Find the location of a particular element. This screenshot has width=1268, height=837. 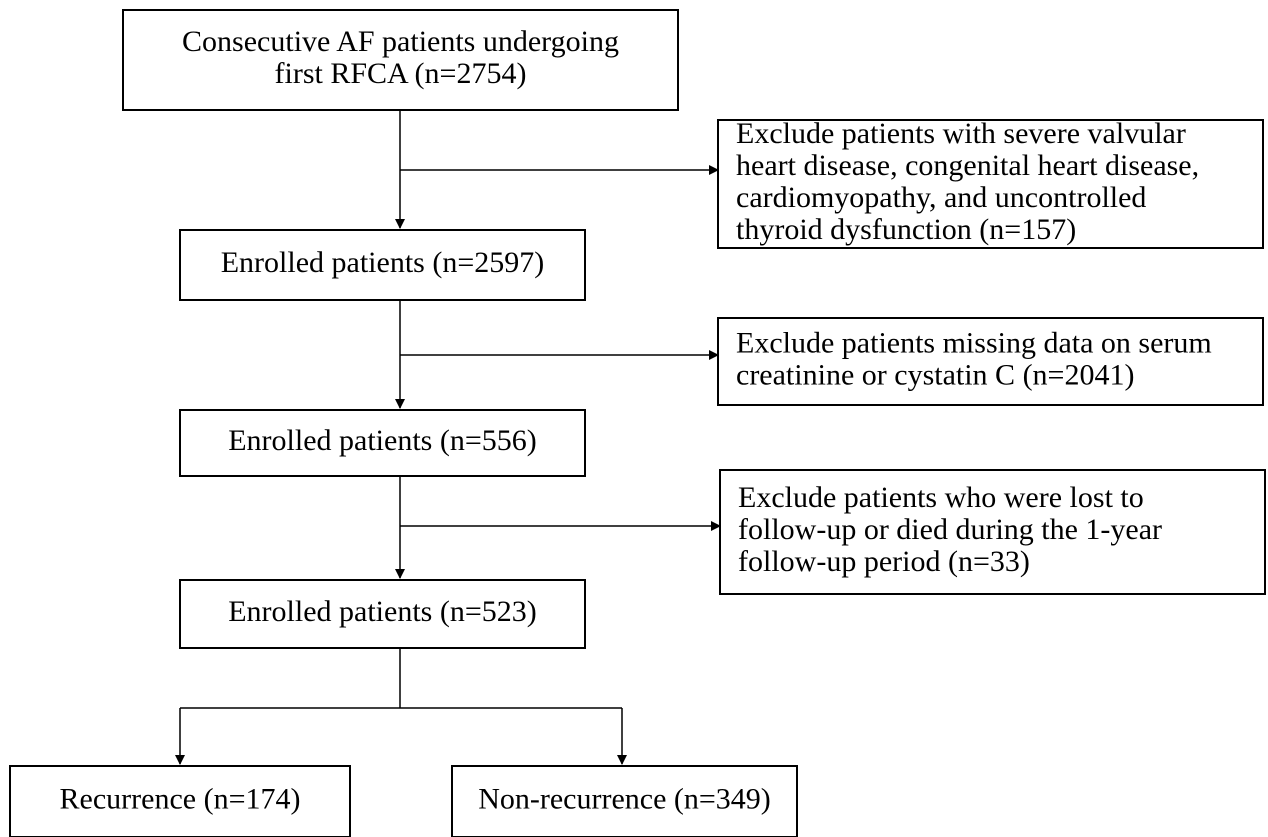

node-text: Exclude patients who were lost to is located at coordinates (941, 497).